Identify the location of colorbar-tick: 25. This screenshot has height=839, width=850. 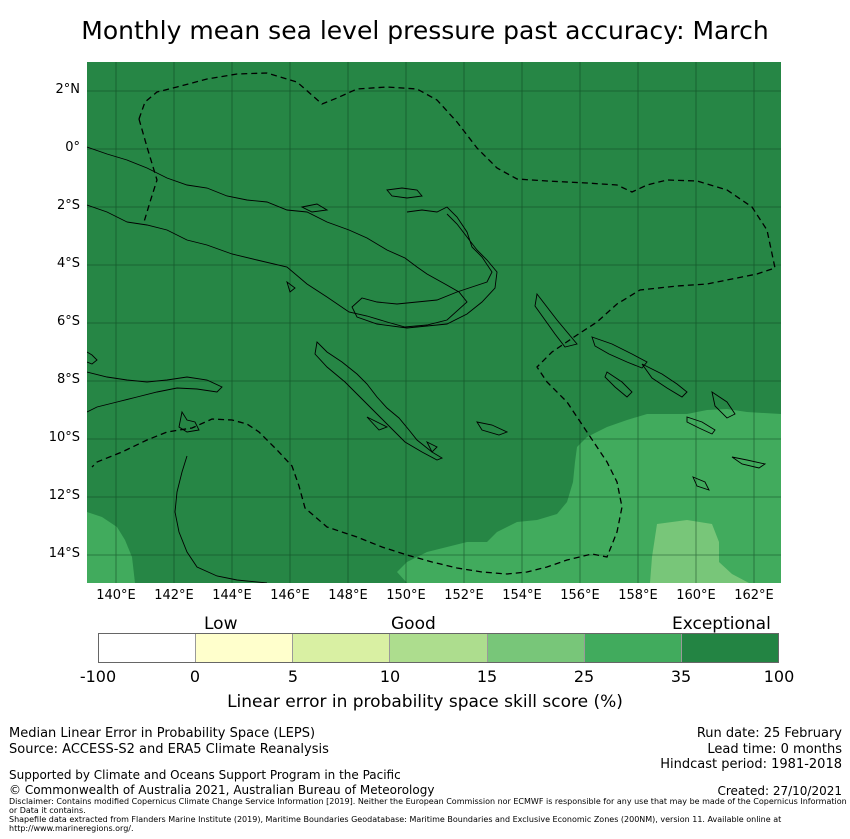
(584, 676).